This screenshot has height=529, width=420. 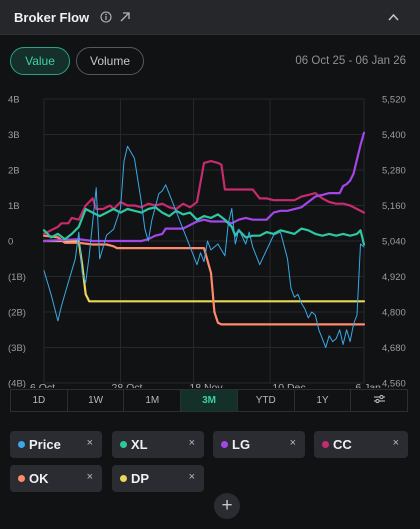 I want to click on y-left-tick-label: 0, so click(x=10, y=242).